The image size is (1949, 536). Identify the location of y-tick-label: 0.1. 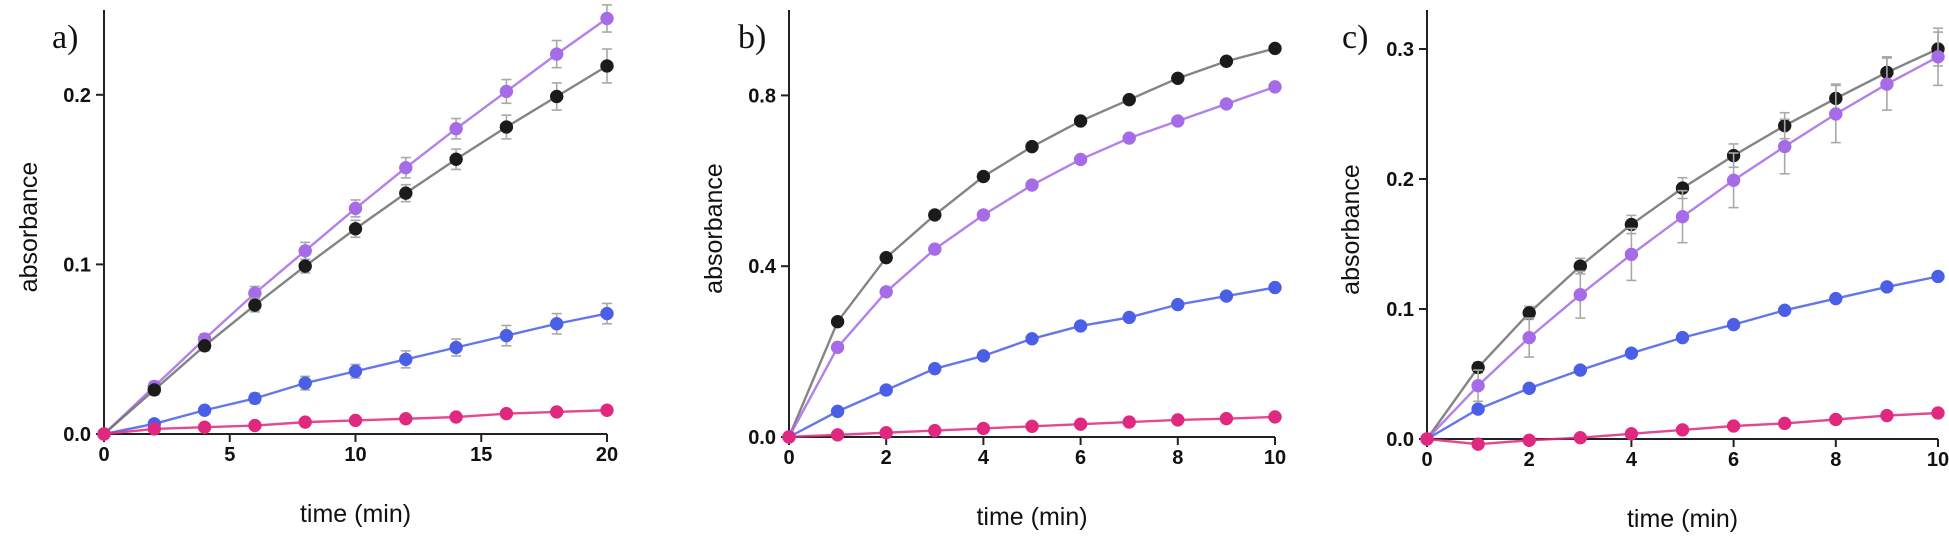
(77, 265).